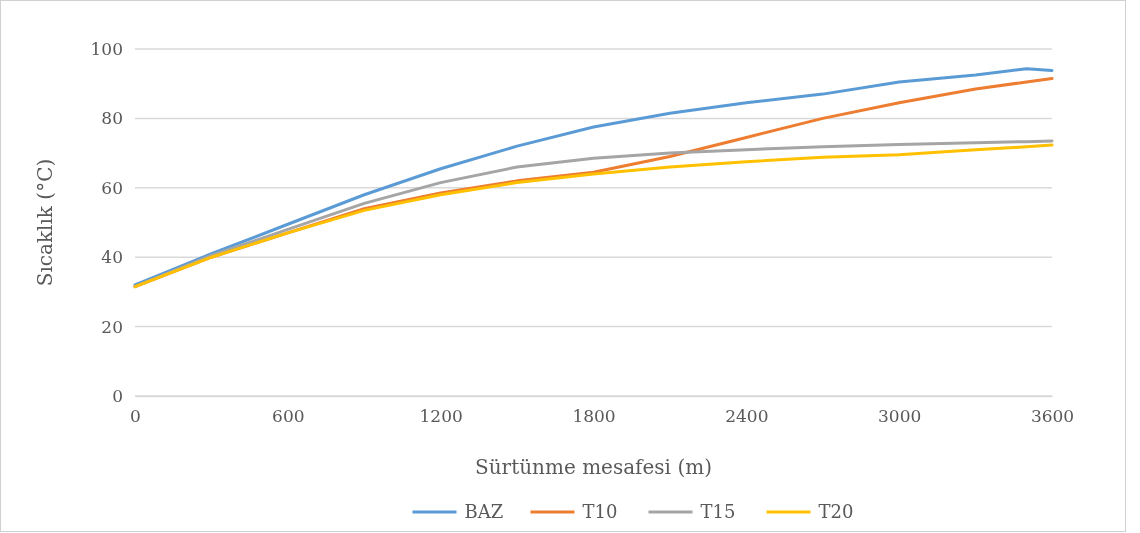 This screenshot has height=533, width=1140. I want to click on x-tick-label: 1800, so click(594, 416).